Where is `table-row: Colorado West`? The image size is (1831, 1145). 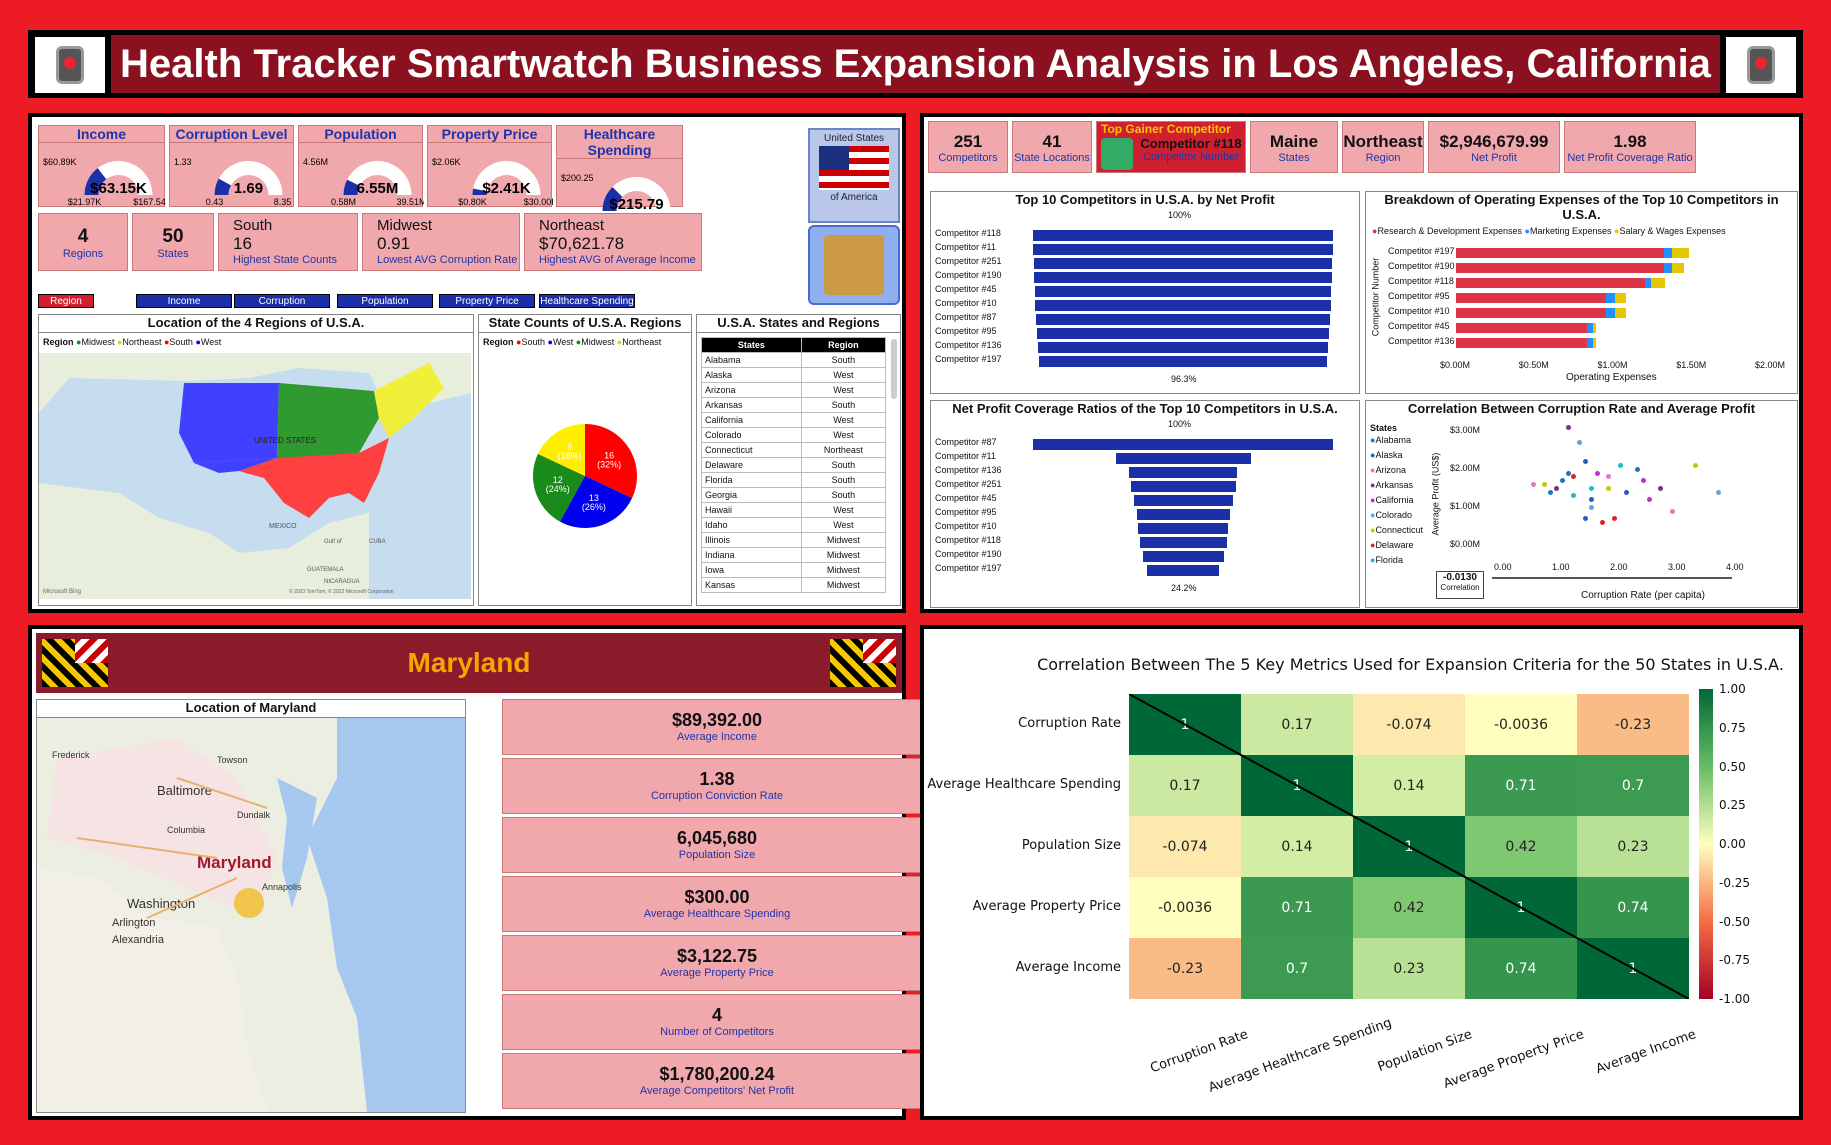 table-row: Colorado West is located at coordinates (794, 435).